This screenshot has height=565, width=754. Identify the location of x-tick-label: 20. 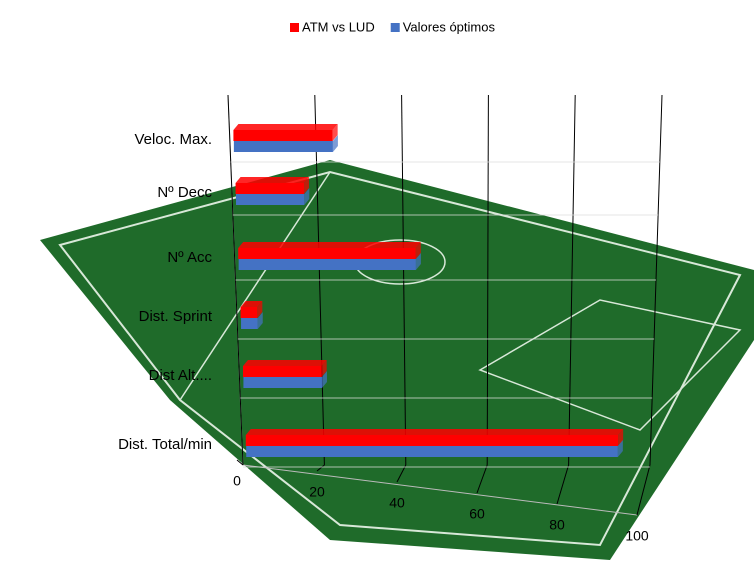
(317, 492).